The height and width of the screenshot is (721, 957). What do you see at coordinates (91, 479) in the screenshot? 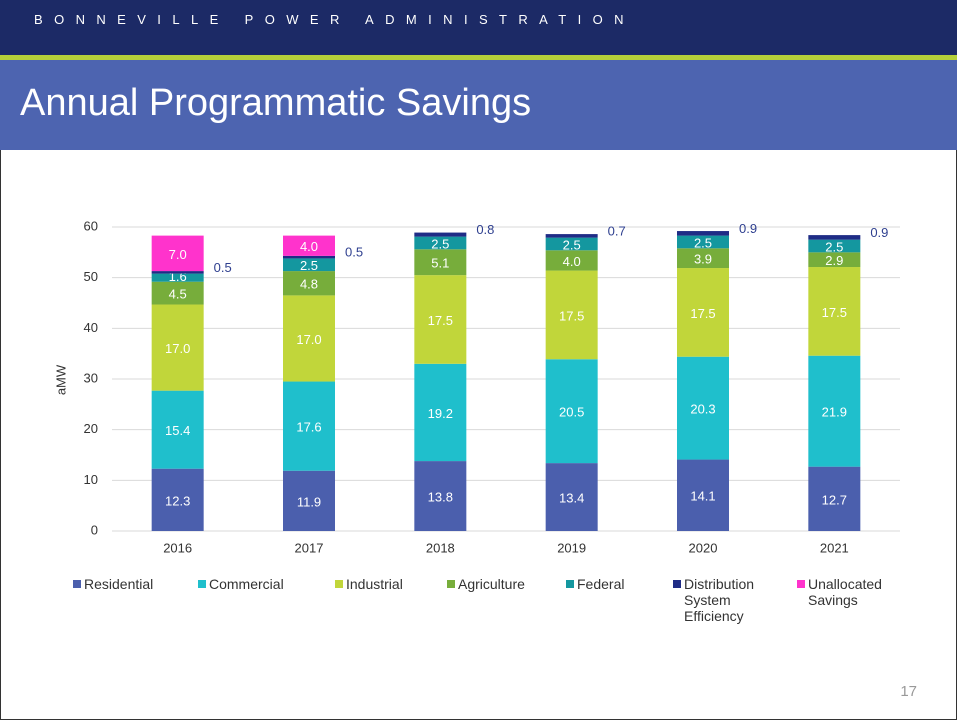
I see `y-tick-label: 10` at bounding box center [91, 479].